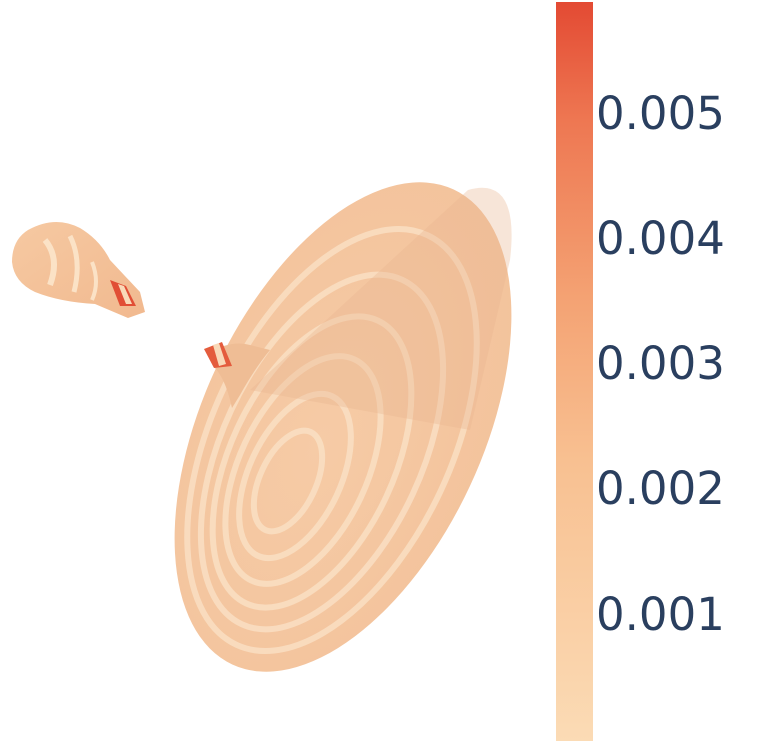  What do you see at coordinates (660, 238) in the screenshot?
I see `colorbar-tick-label: 0.004` at bounding box center [660, 238].